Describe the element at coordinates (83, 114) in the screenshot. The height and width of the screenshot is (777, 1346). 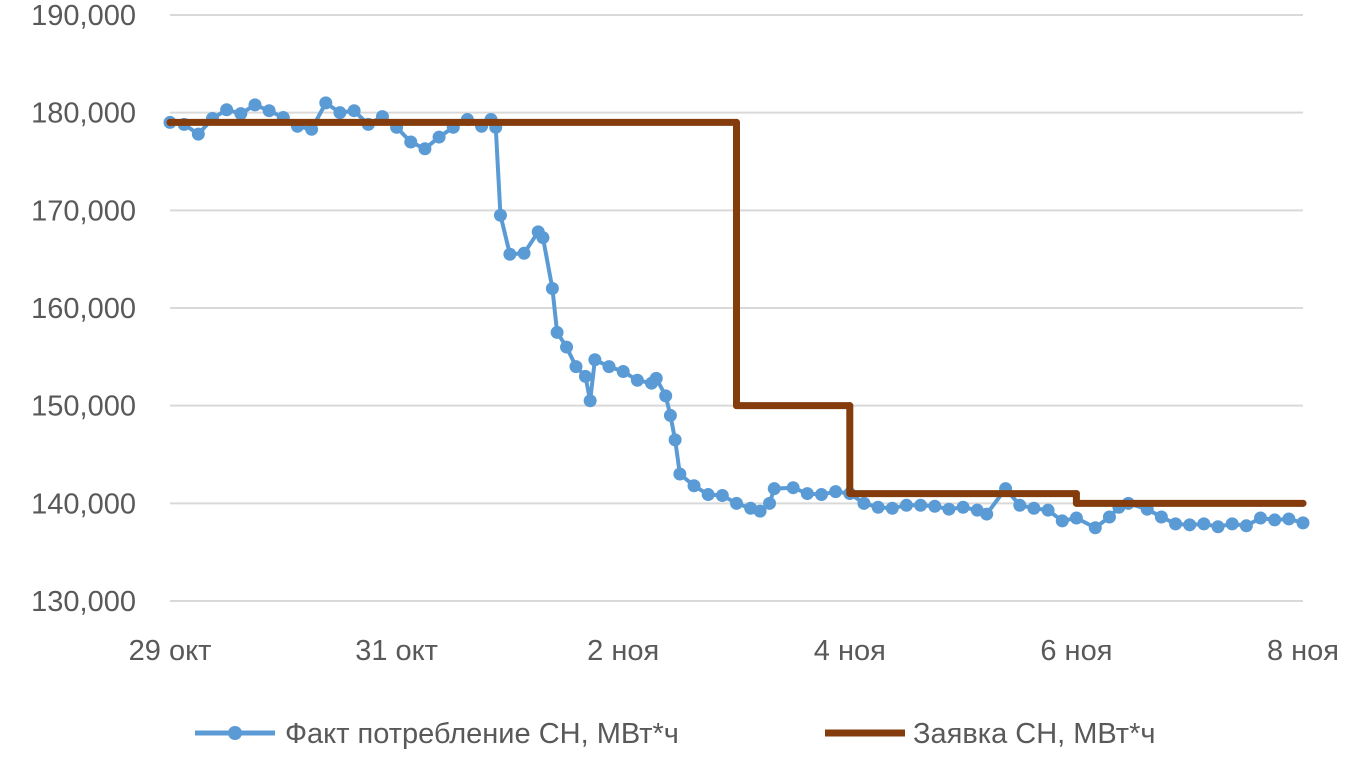
I see `y-tick-label: 180,000` at that location.